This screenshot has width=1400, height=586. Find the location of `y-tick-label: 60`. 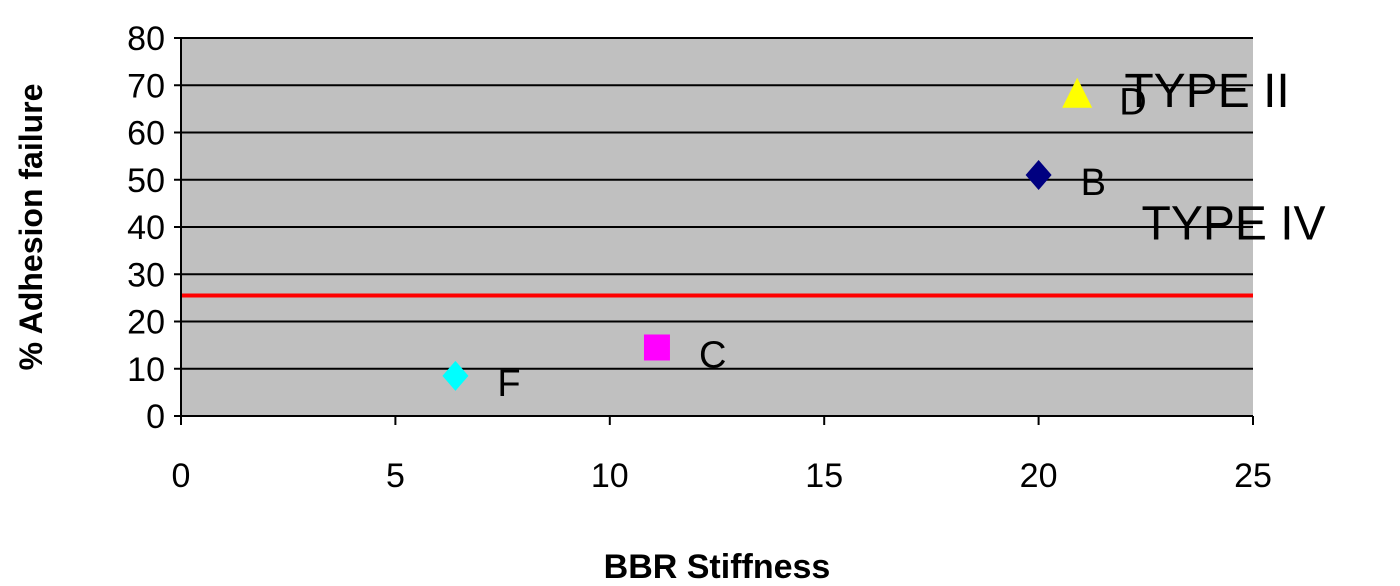

y-tick-label: 60 is located at coordinates (146, 134).